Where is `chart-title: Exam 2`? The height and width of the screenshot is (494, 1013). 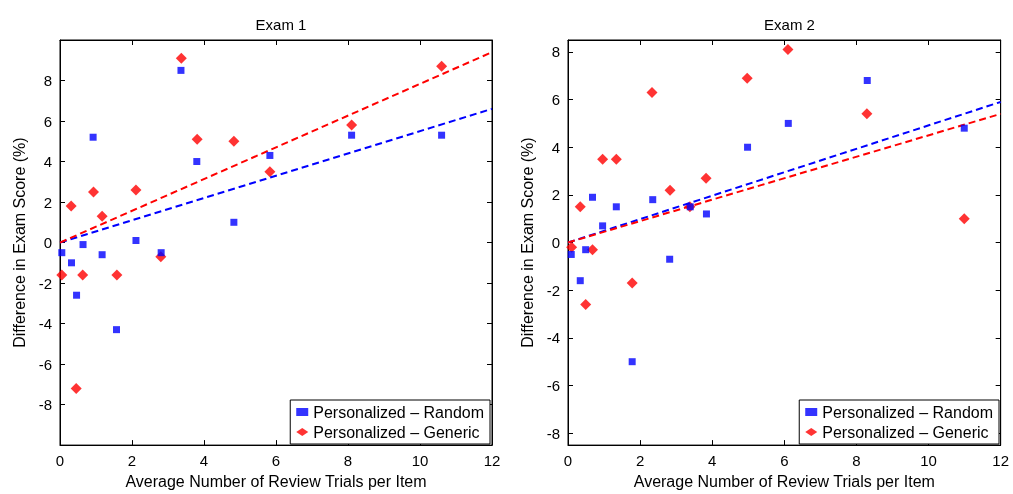 chart-title: Exam 2 is located at coordinates (789, 24).